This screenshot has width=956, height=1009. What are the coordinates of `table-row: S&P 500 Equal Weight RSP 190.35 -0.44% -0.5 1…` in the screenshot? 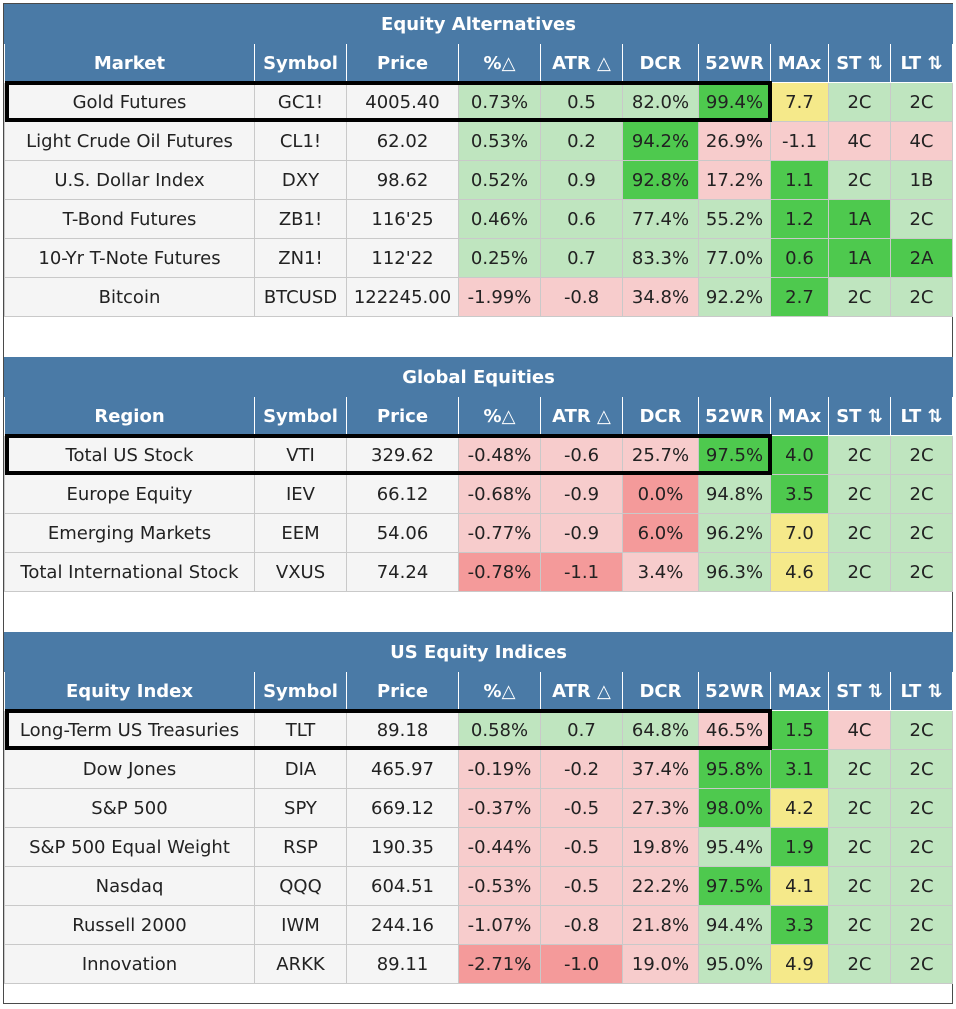 It's located at (479, 847).